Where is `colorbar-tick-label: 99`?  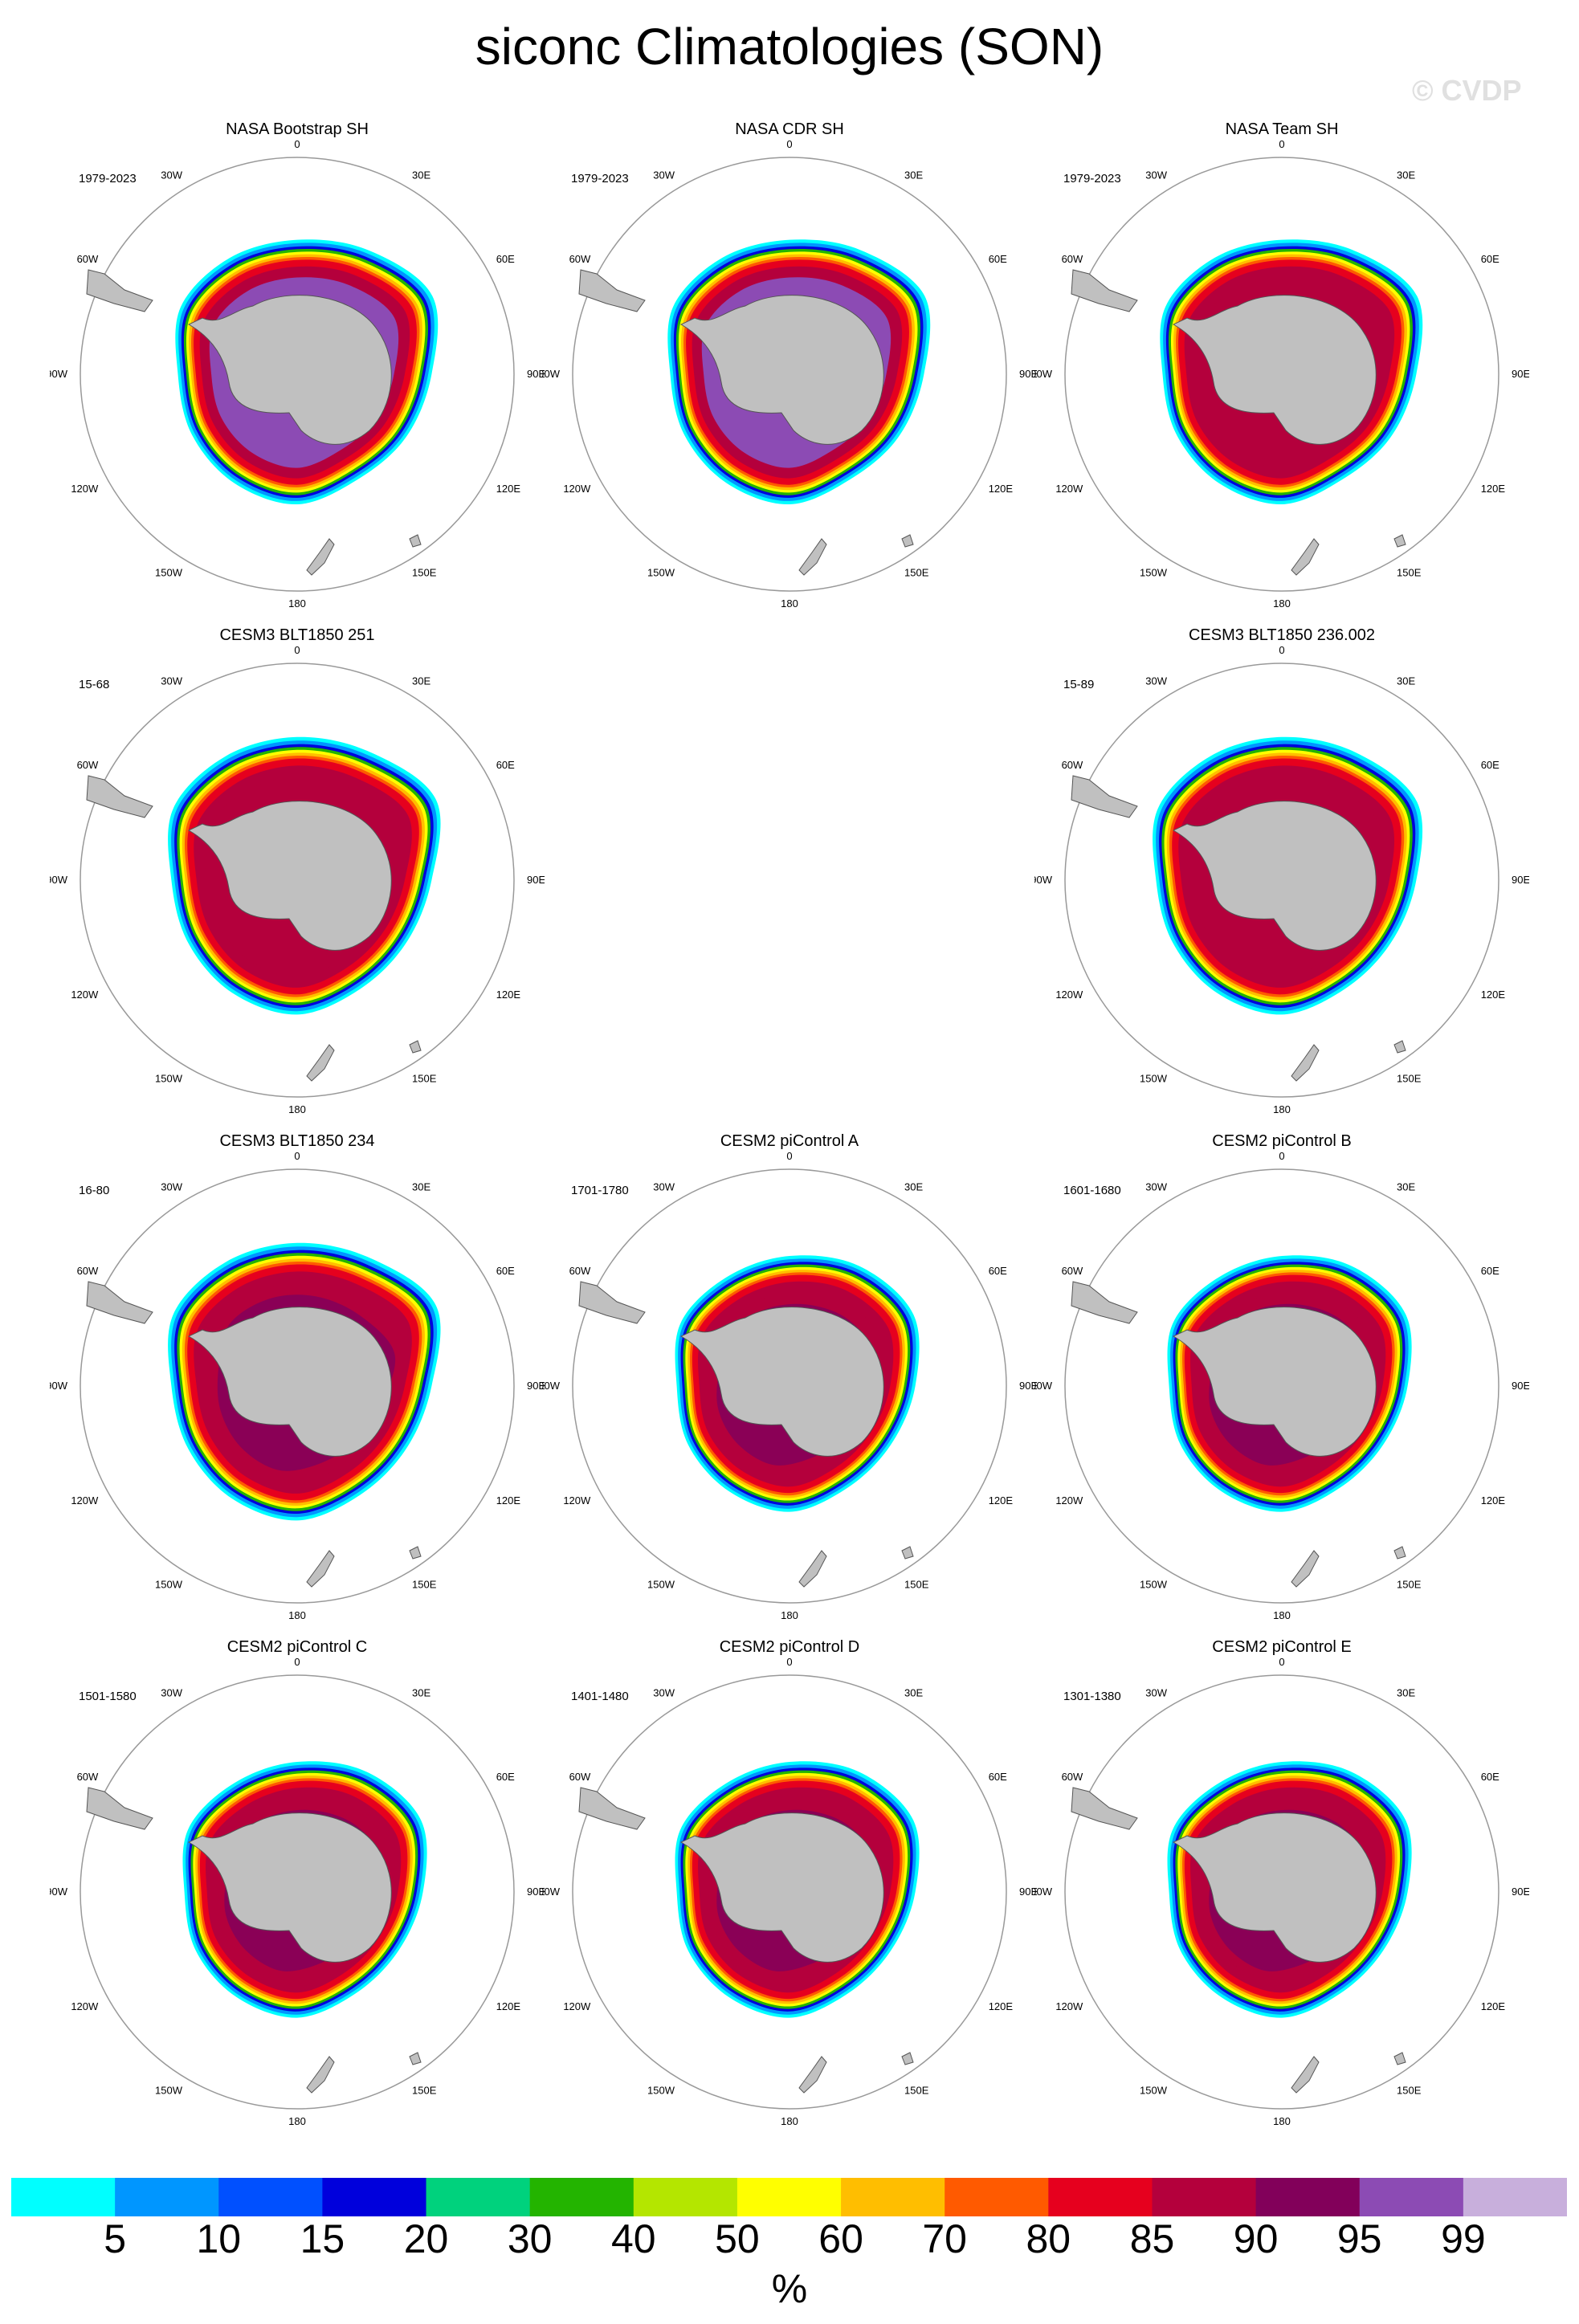
colorbar-tick-label: 99 is located at coordinates (1463, 2239).